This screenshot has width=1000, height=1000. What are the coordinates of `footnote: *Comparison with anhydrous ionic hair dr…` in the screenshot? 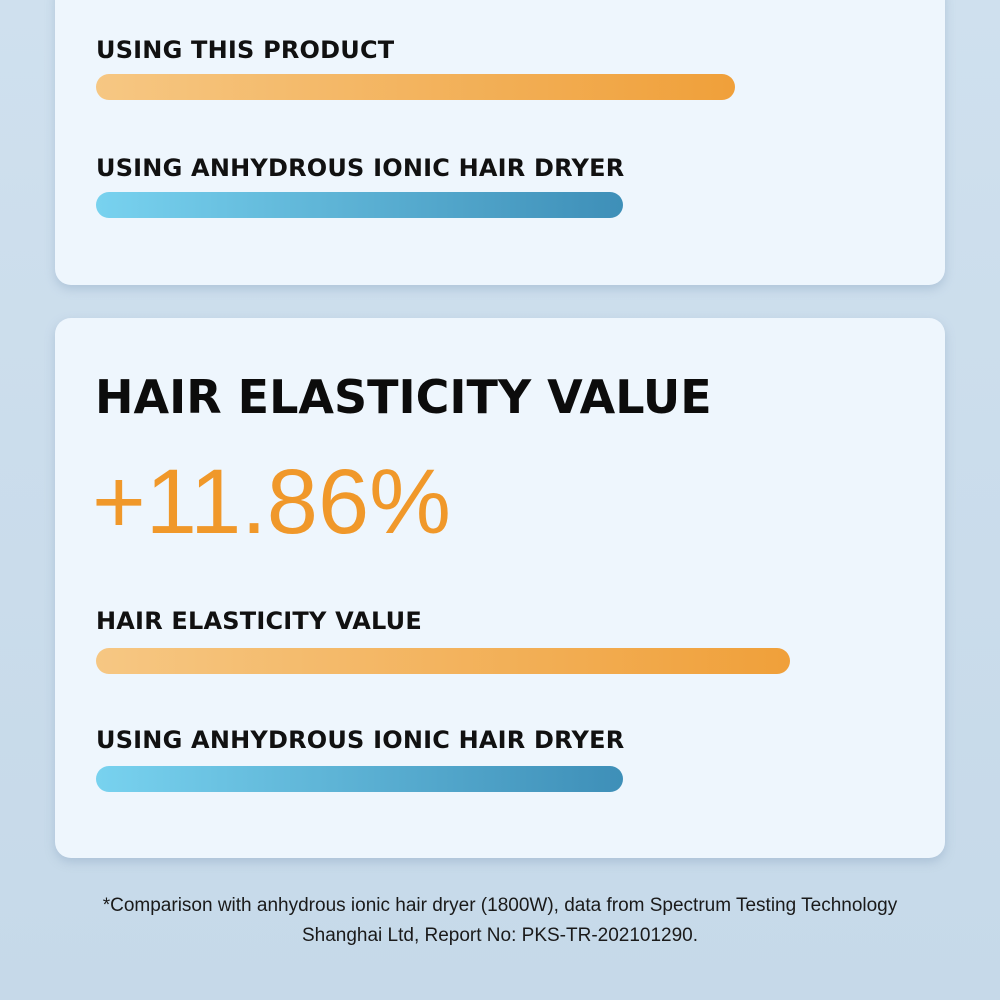 It's located at (500, 905).